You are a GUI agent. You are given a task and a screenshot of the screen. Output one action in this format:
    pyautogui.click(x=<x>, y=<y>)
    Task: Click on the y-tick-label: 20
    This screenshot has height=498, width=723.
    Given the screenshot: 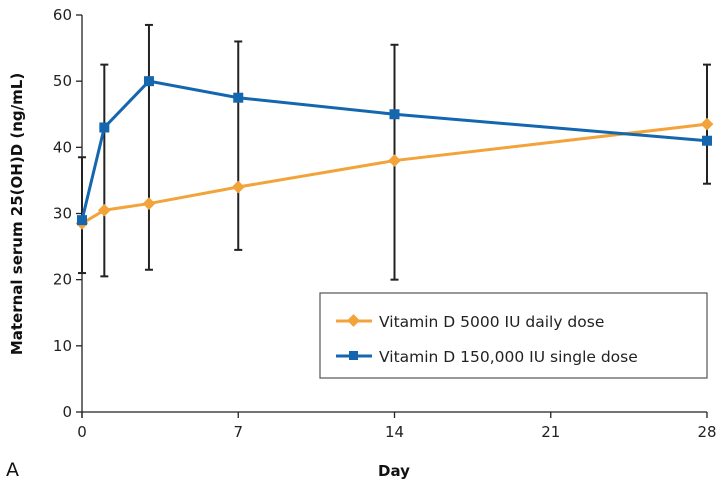 What is the action you would take?
    pyautogui.click(x=62, y=280)
    